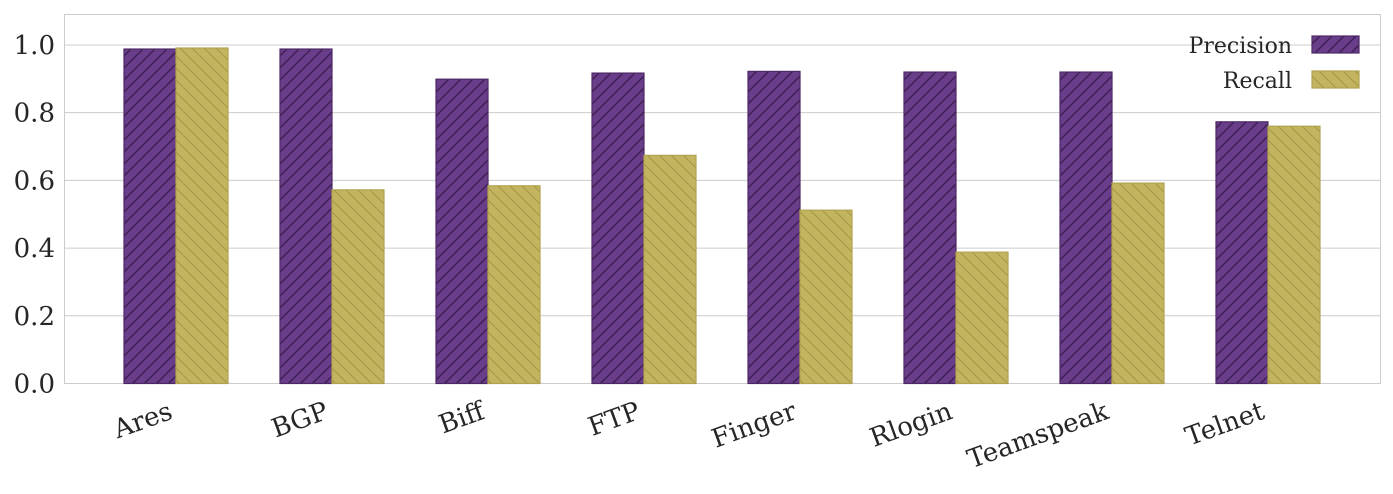 The image size is (1393, 494). Describe the element at coordinates (1224, 424) in the screenshot. I see `x-tick-label: Telnet` at that location.